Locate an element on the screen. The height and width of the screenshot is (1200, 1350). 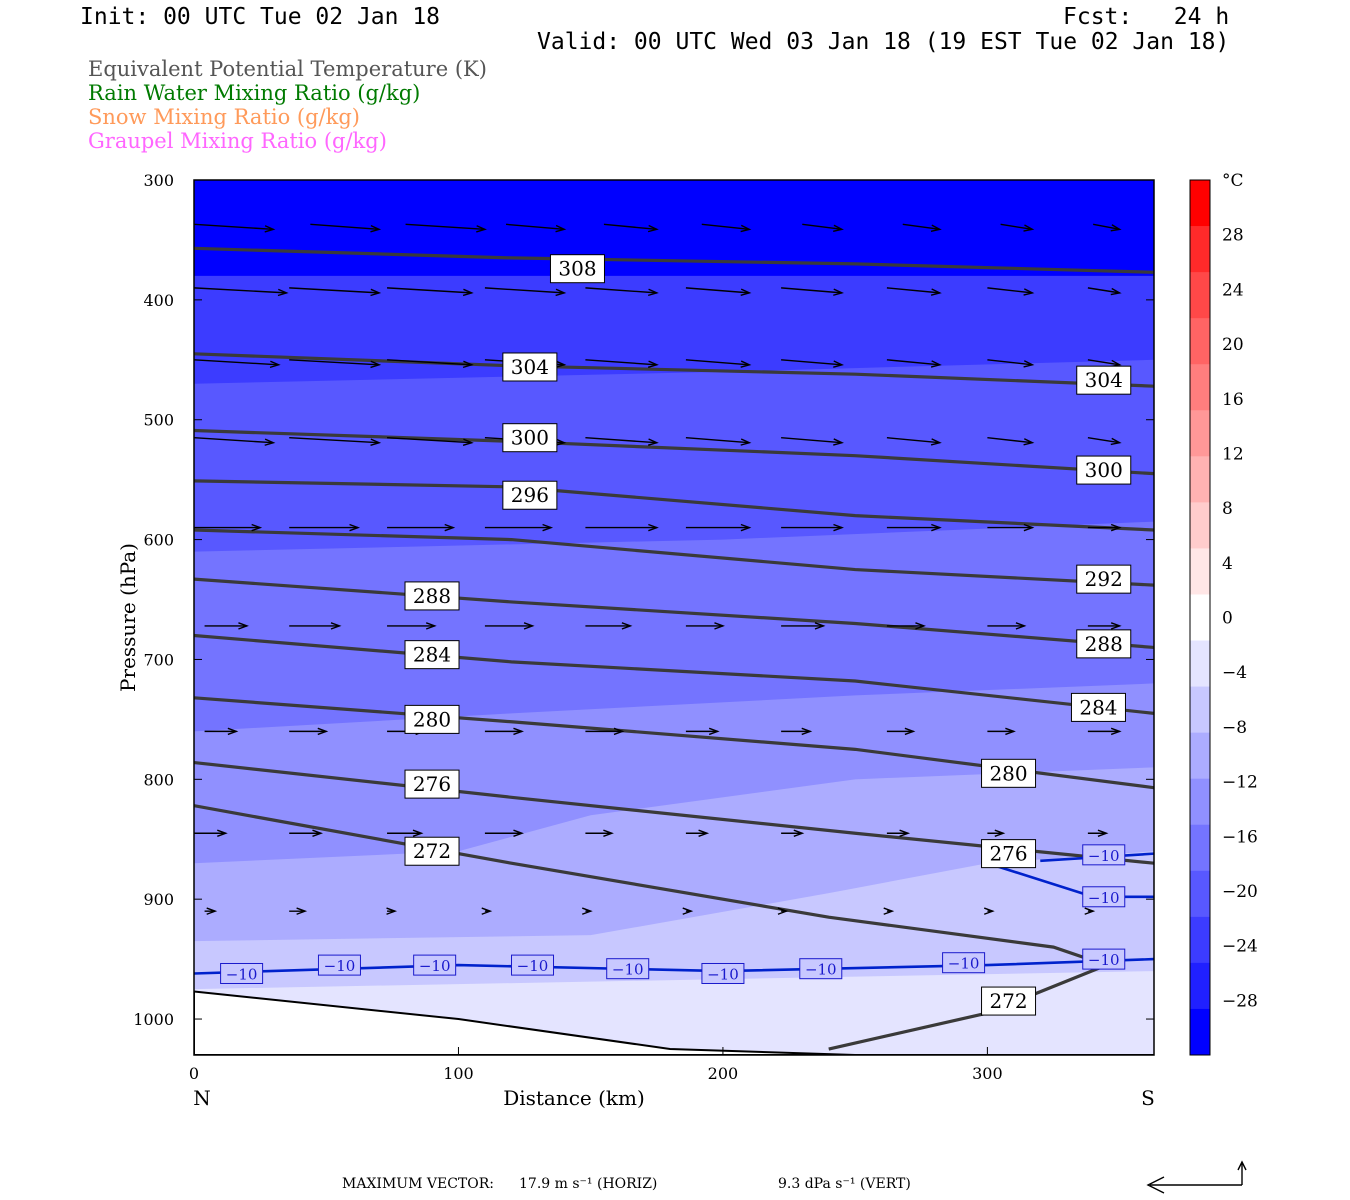
y-tick-label: 700 is located at coordinates (158, 659).